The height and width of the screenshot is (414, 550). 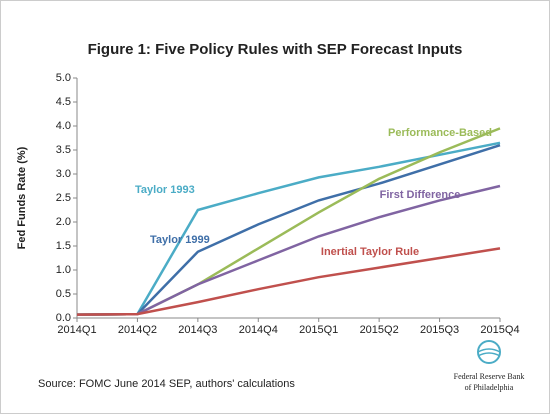 What do you see at coordinates (439, 330) in the screenshot?
I see `x-tick-label: 2015Q3` at bounding box center [439, 330].